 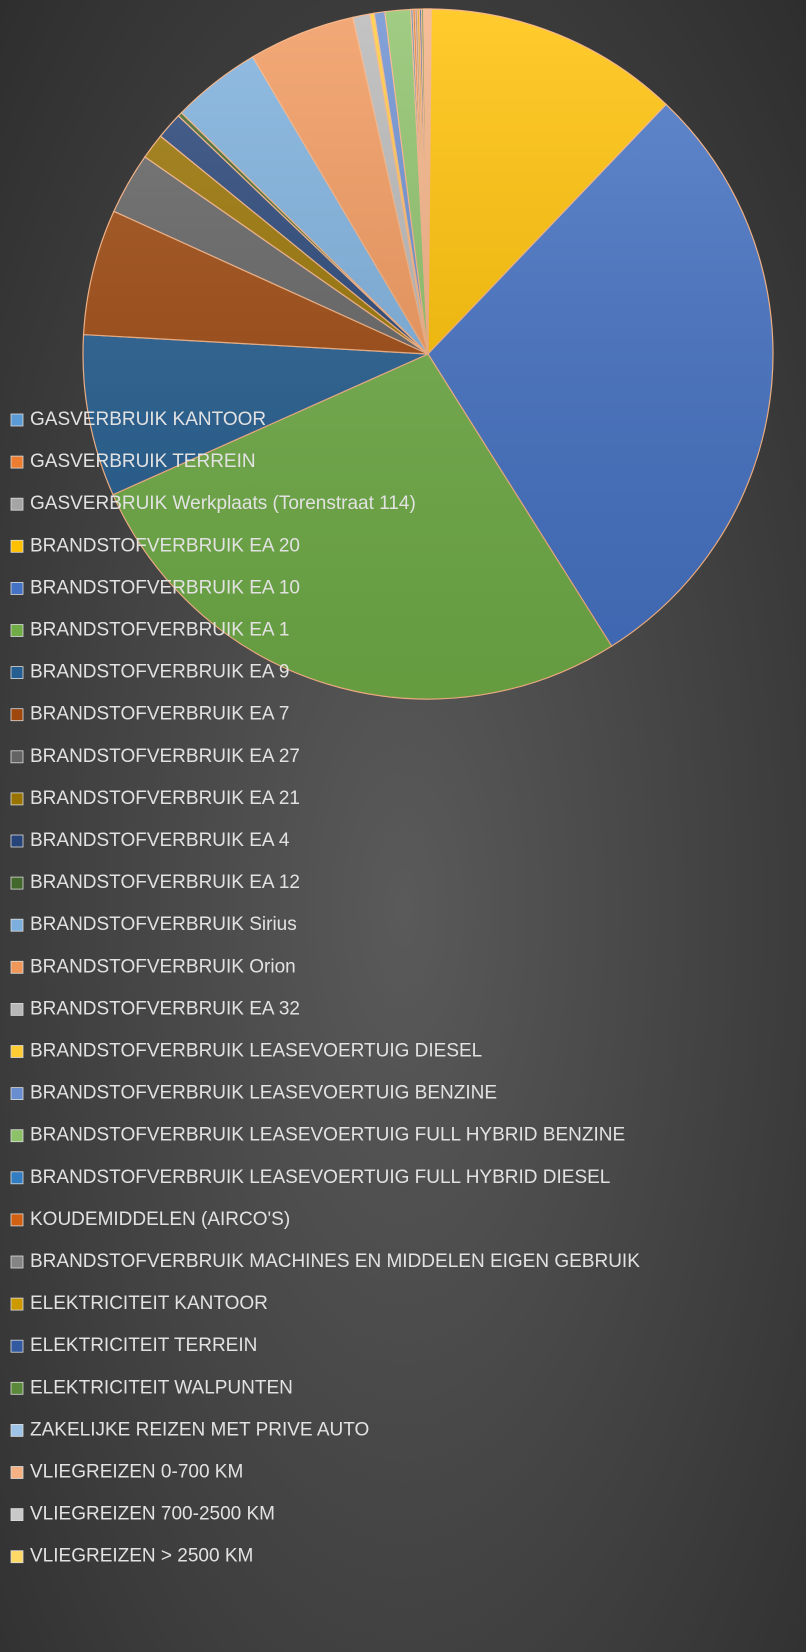 I want to click on legend-label: ELEKTRICITEIT WALPUNTEN, so click(x=161, y=1387).